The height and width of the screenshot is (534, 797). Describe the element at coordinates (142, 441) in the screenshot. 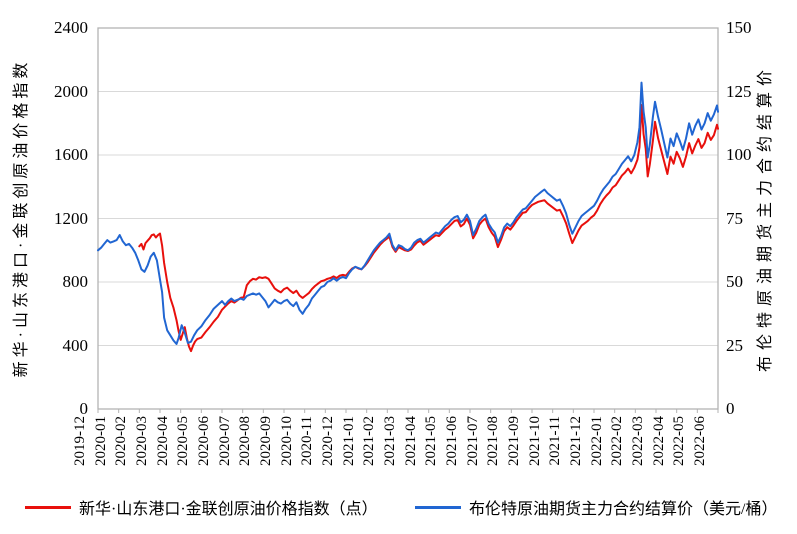

I see `x-tick-label: 2020-03` at that location.